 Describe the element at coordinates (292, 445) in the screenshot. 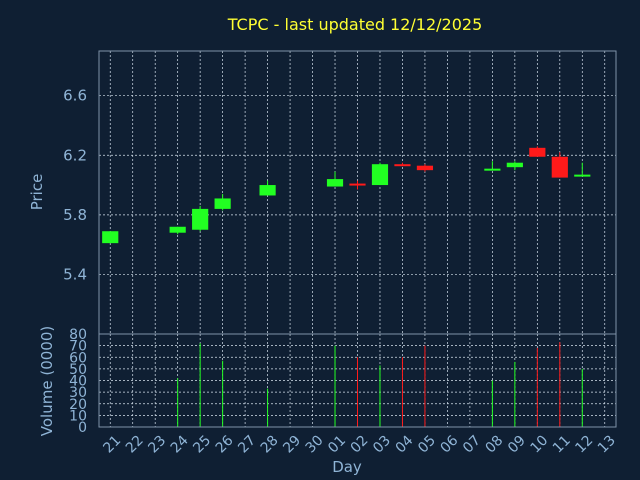

I see `x-tick-label: 29` at that location.